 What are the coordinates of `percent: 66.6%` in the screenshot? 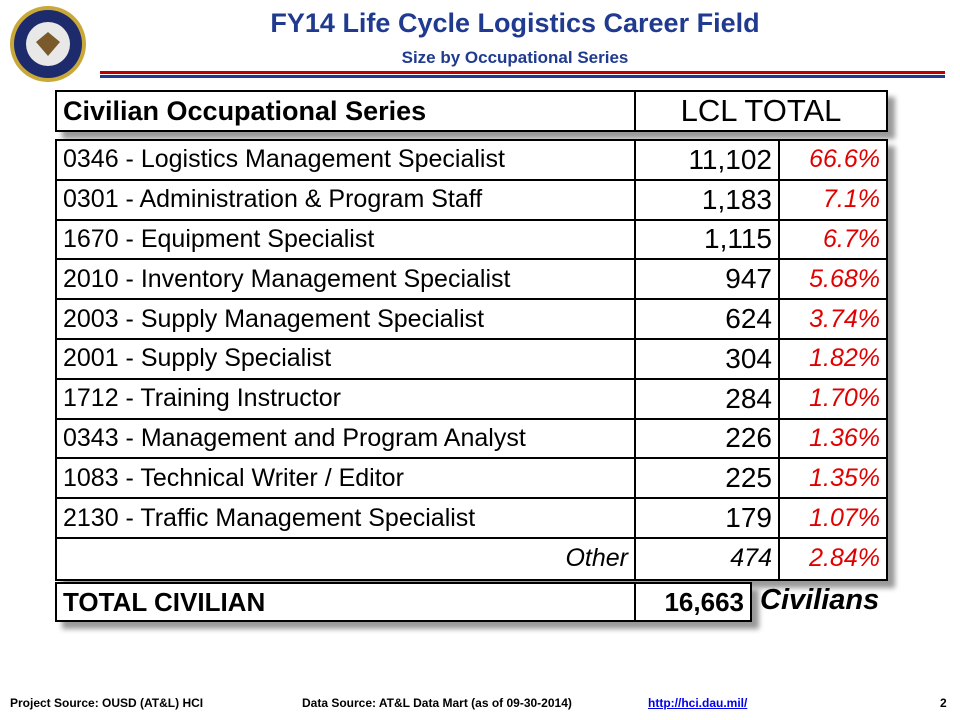 It's located at (844, 159).